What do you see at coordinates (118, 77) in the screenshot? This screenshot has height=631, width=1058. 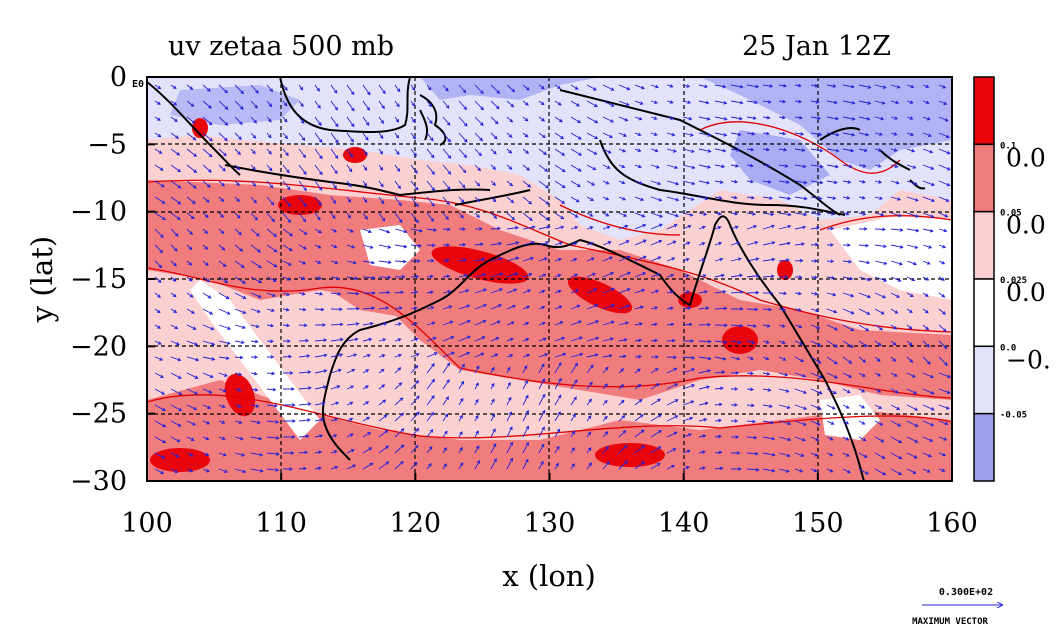 I see `y-tick-label: 0` at bounding box center [118, 77].